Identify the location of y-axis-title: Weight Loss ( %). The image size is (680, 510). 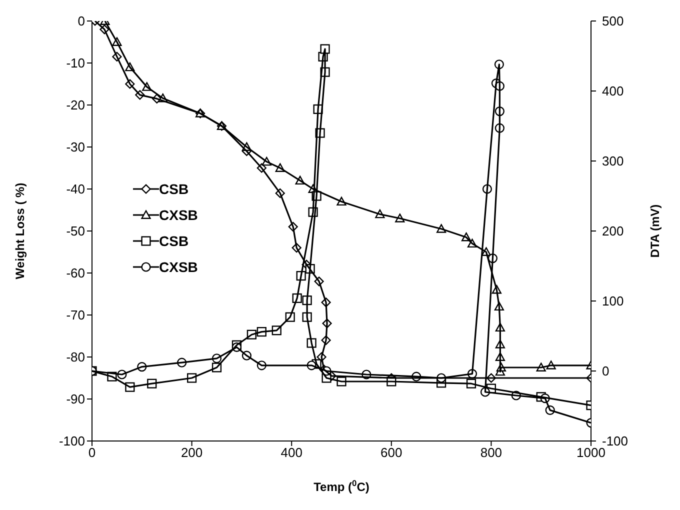
(20, 231).